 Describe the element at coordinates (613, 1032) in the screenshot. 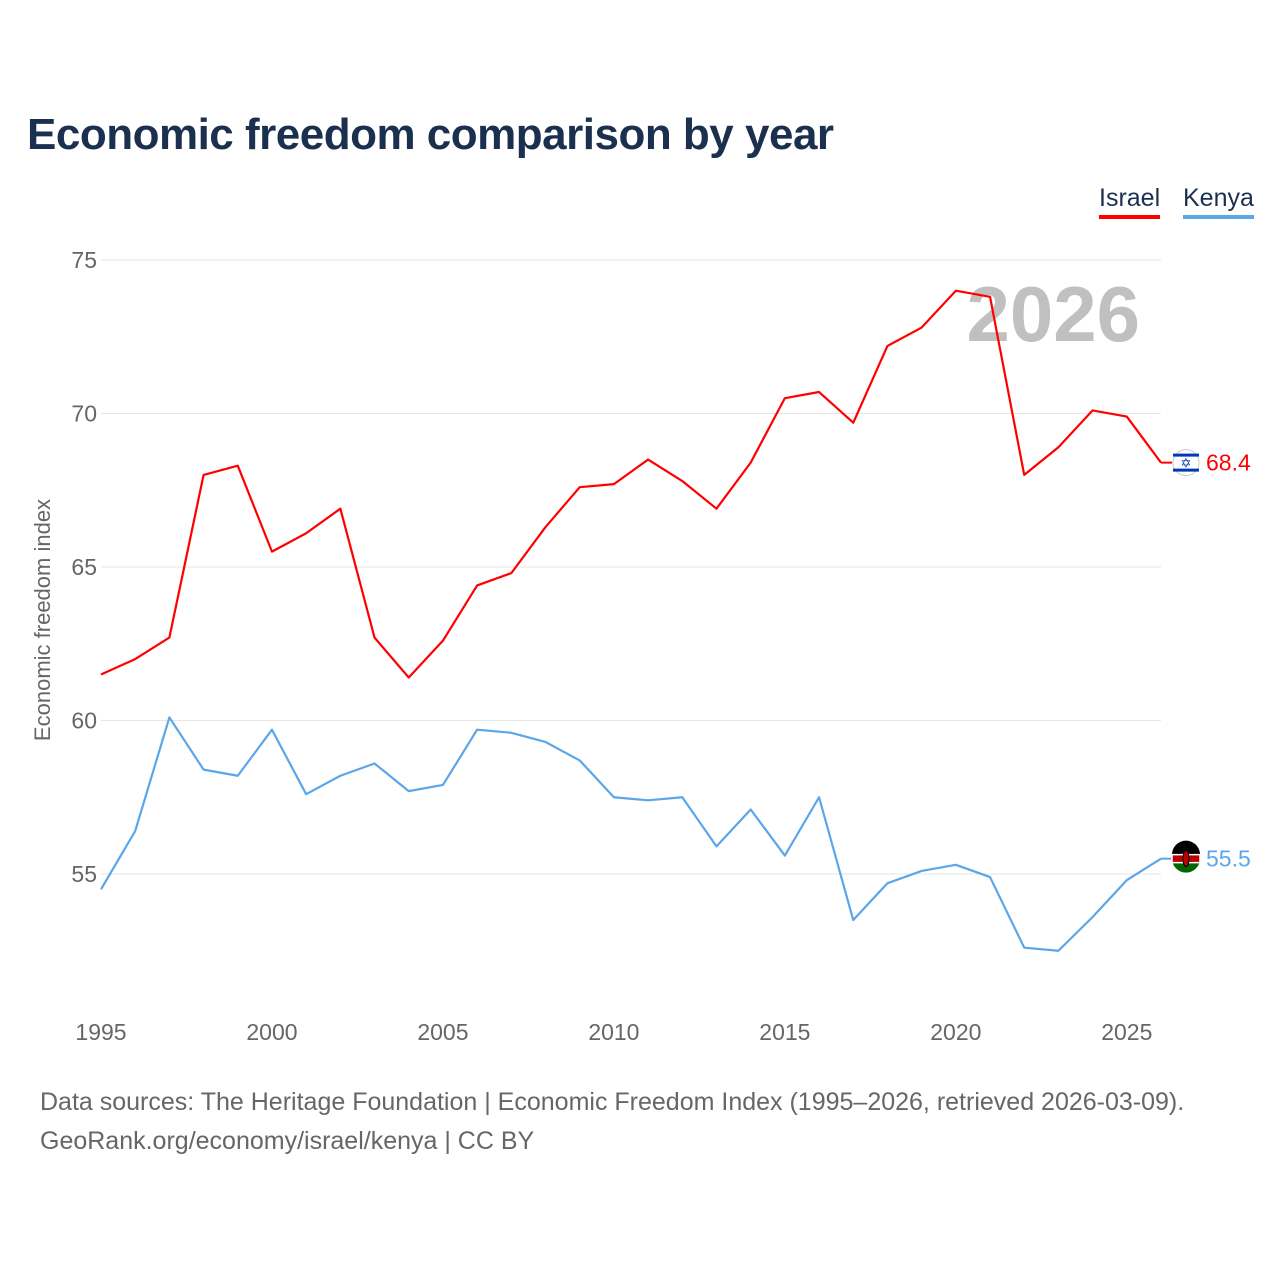

I see `x-tick-label: 2010` at that location.